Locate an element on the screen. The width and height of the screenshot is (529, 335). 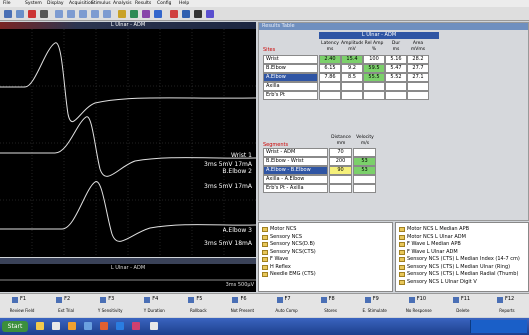
key-name: F7 is located at coordinates (287, 299).